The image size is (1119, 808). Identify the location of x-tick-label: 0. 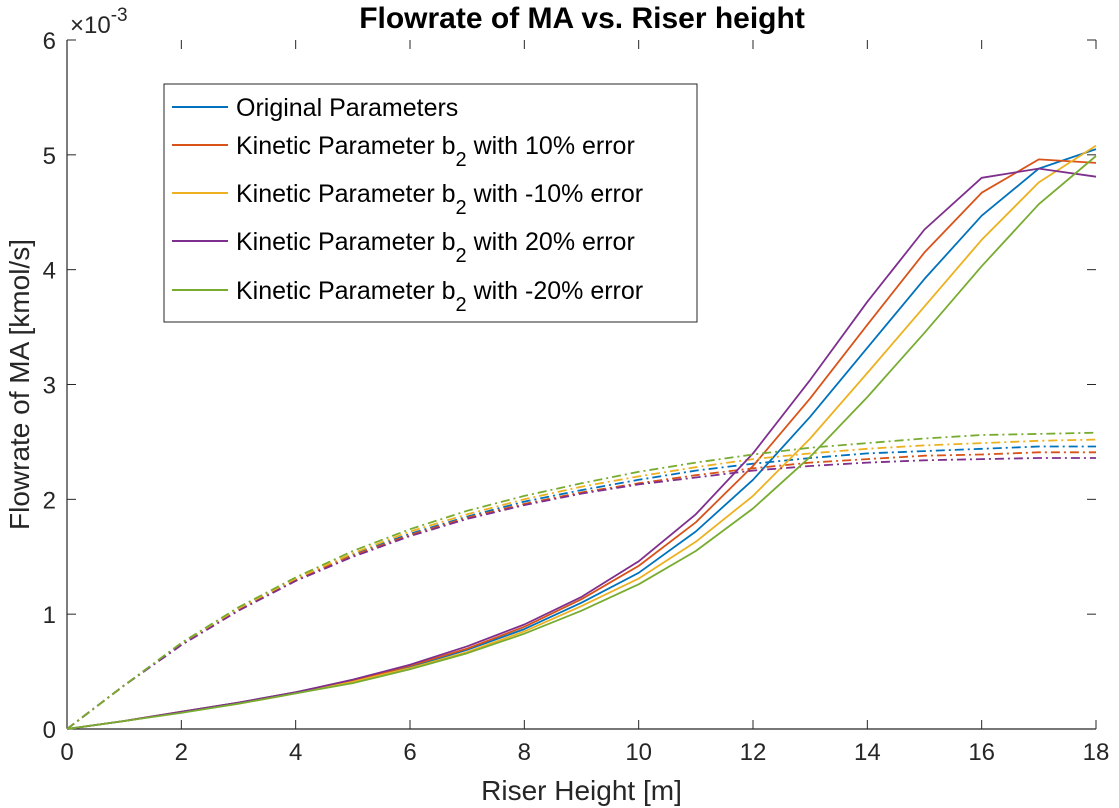
(66, 752).